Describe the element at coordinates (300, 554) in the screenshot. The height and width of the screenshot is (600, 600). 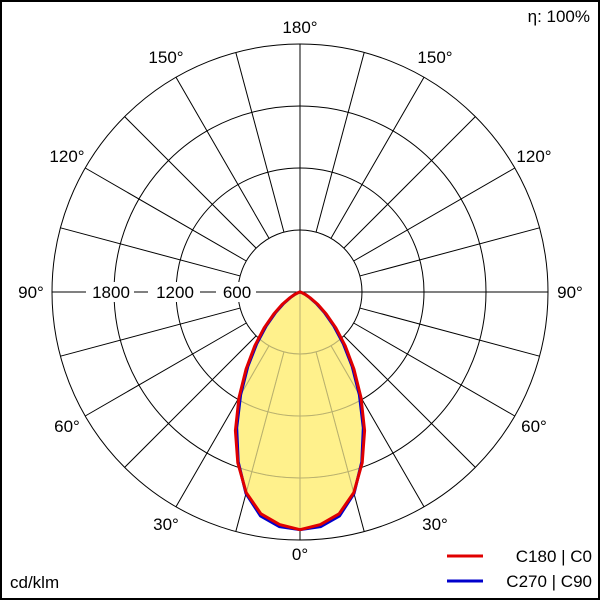
I see `angle-label-0-bottom: 0°` at that location.